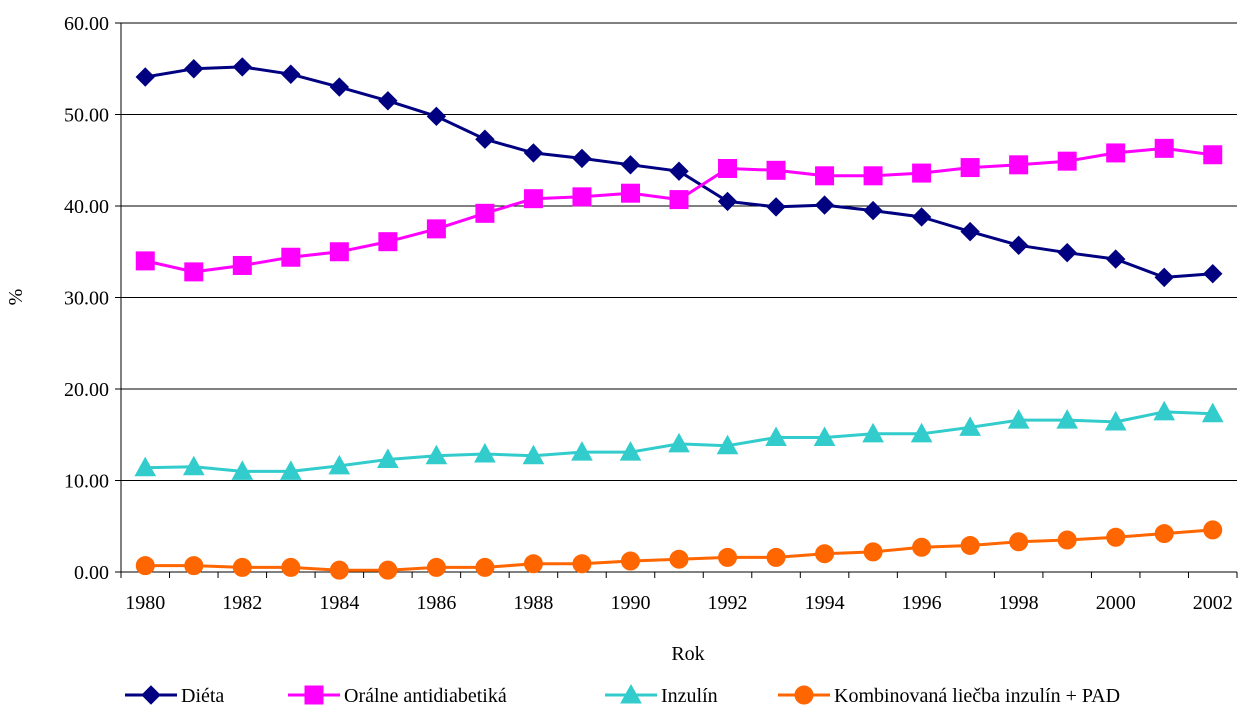  Describe the element at coordinates (977, 696) in the screenshot. I see `legend-label-4: Kombinovaná liečba inzulín + PAD` at that location.